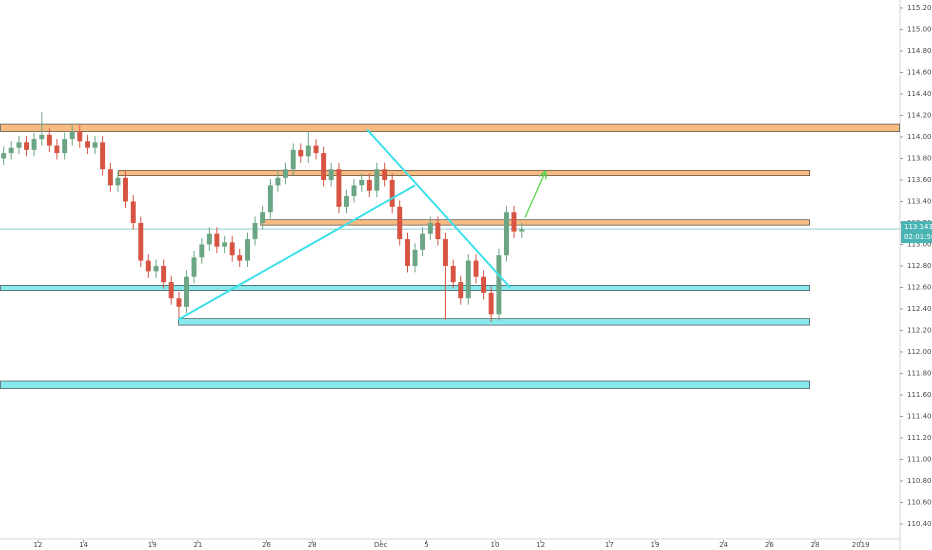  What do you see at coordinates (197, 545) in the screenshot?
I see `x-tick-label: 21` at bounding box center [197, 545].